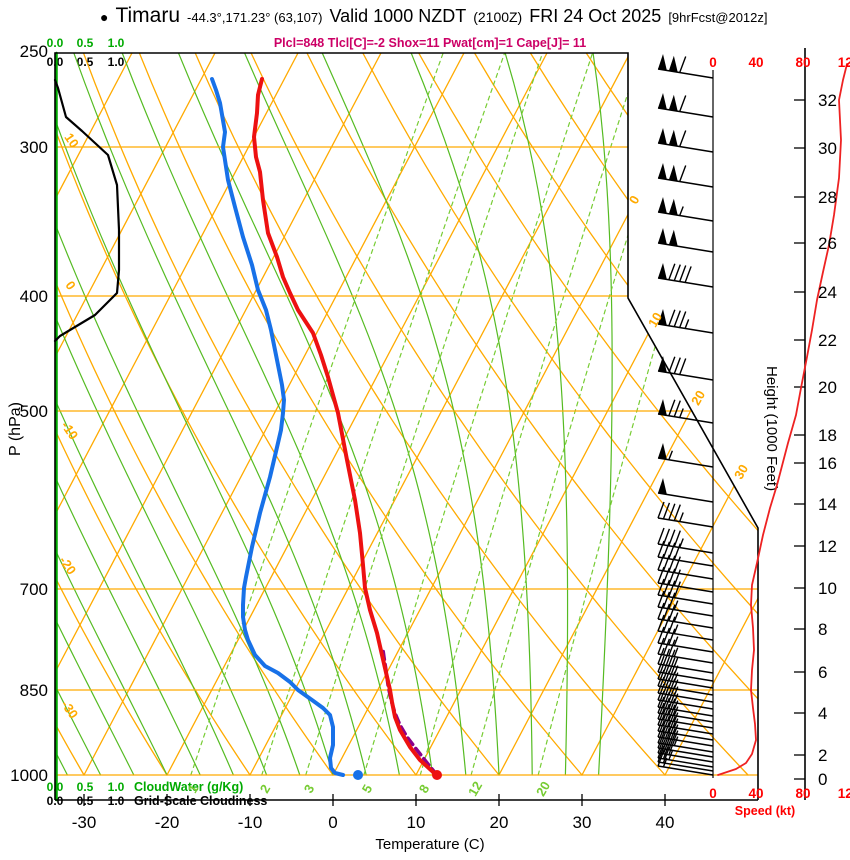 This screenshot has width=850, height=860. Describe the element at coordinates (34, 51) in the screenshot. I see `pressure-tick-label: 250` at that location.